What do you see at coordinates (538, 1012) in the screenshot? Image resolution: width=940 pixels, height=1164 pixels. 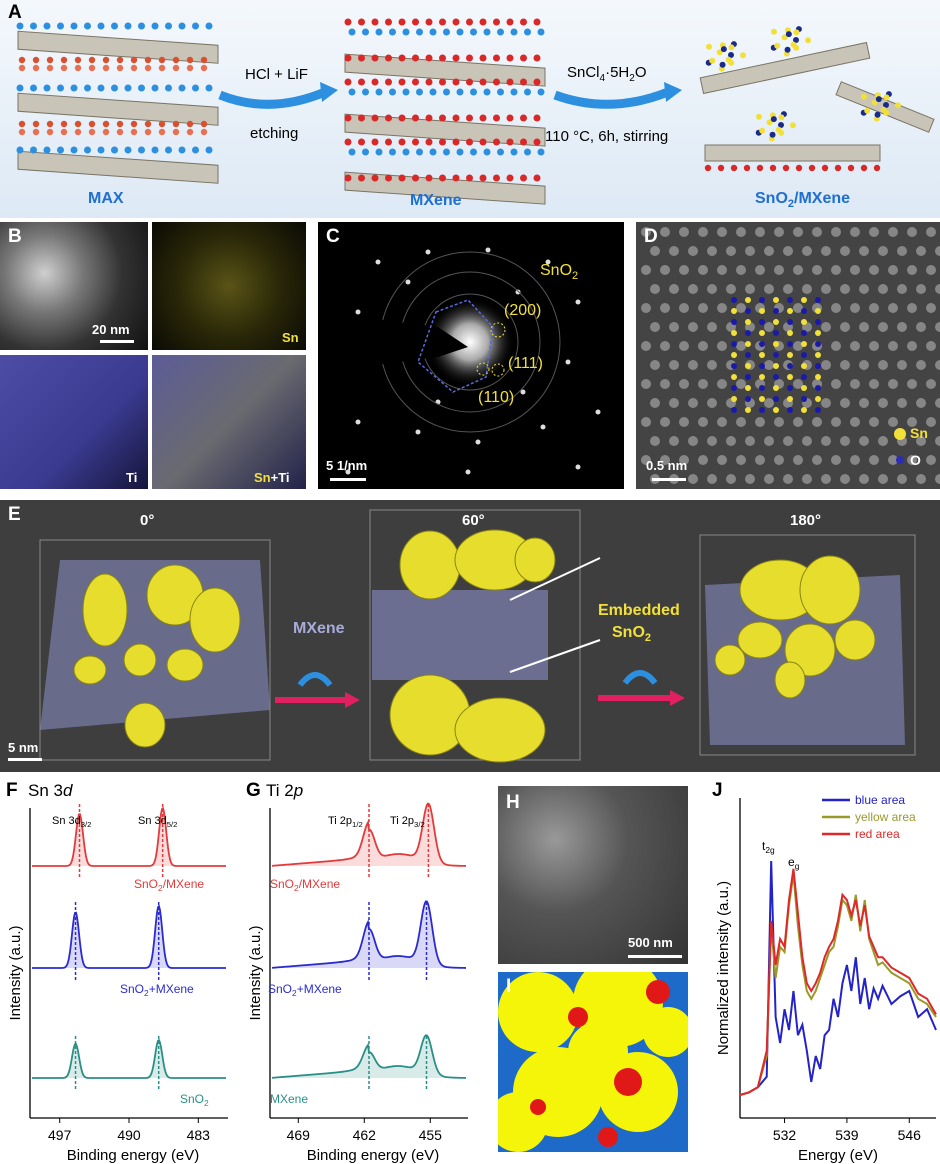 I see `yellow-region` at bounding box center [538, 1012].